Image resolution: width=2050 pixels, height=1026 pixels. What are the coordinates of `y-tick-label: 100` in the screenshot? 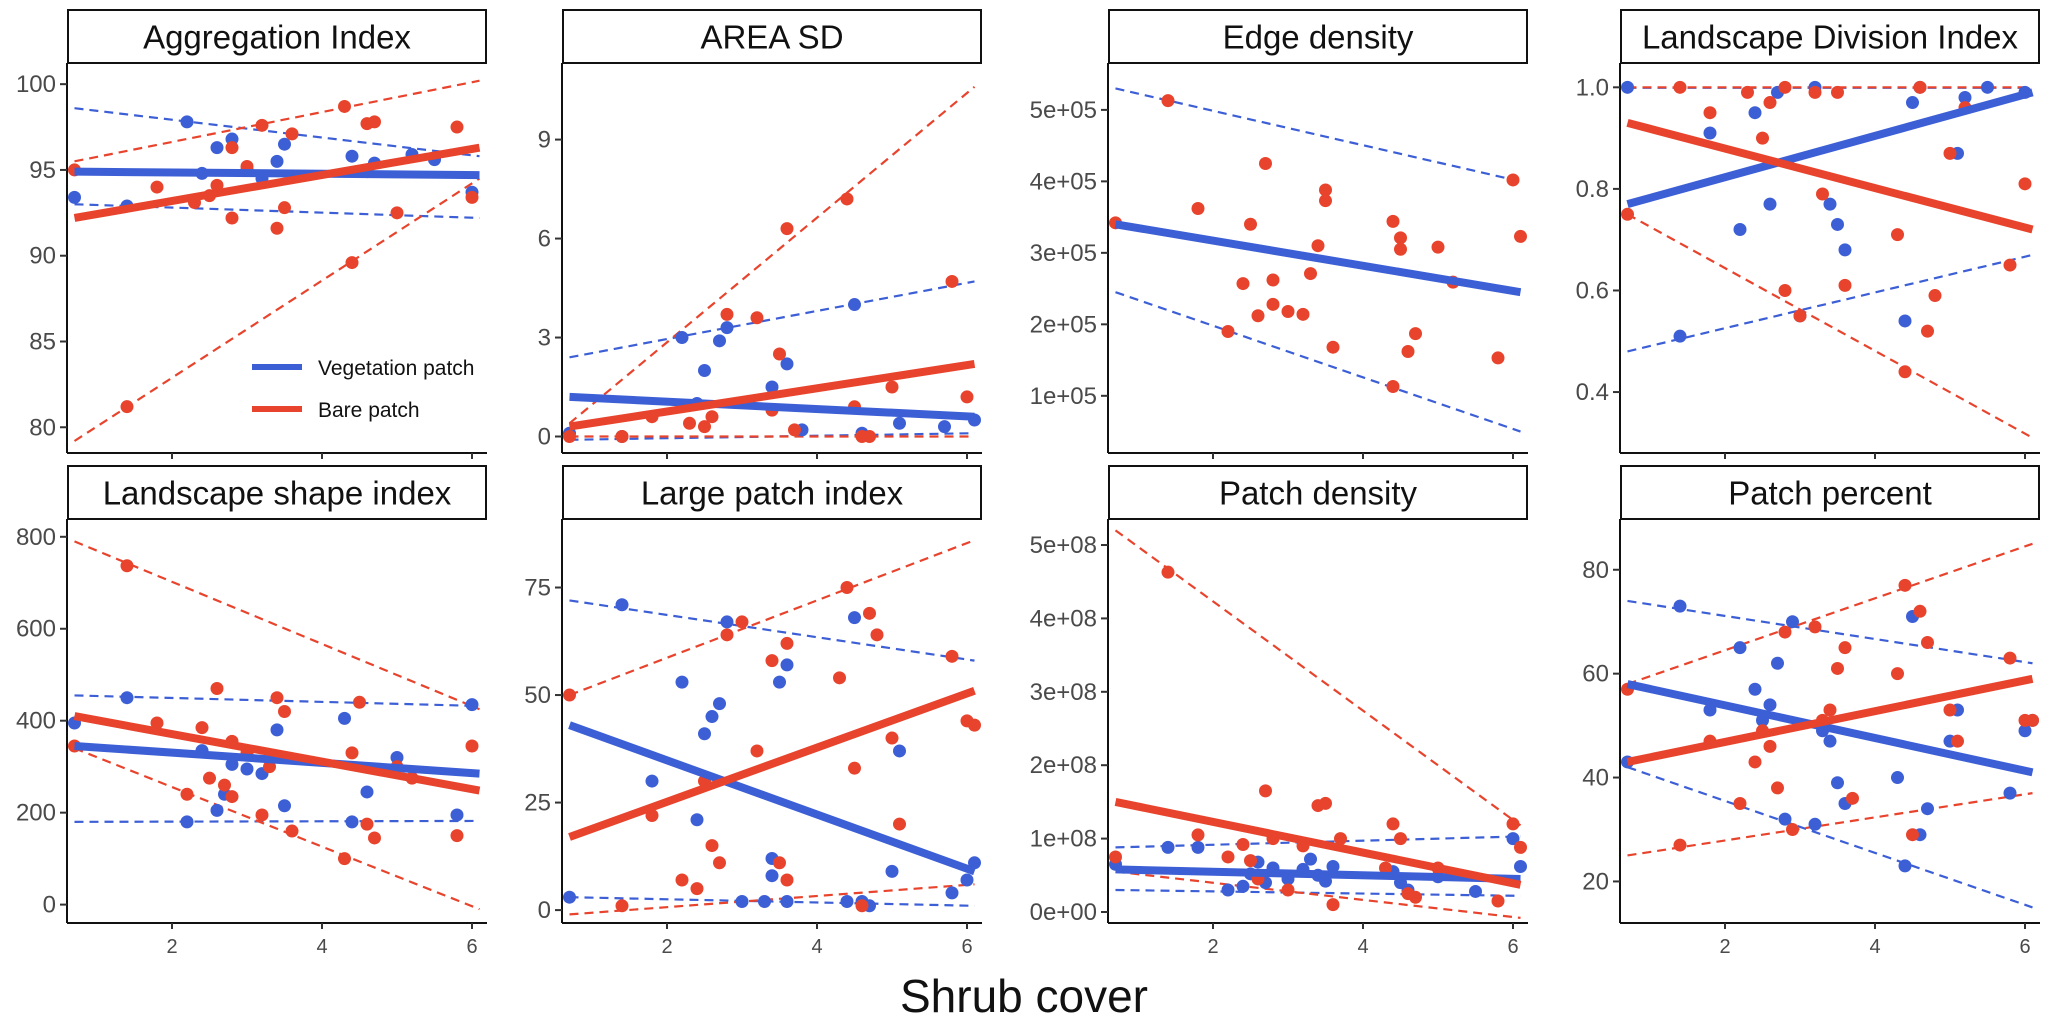 It's located at (36, 84).